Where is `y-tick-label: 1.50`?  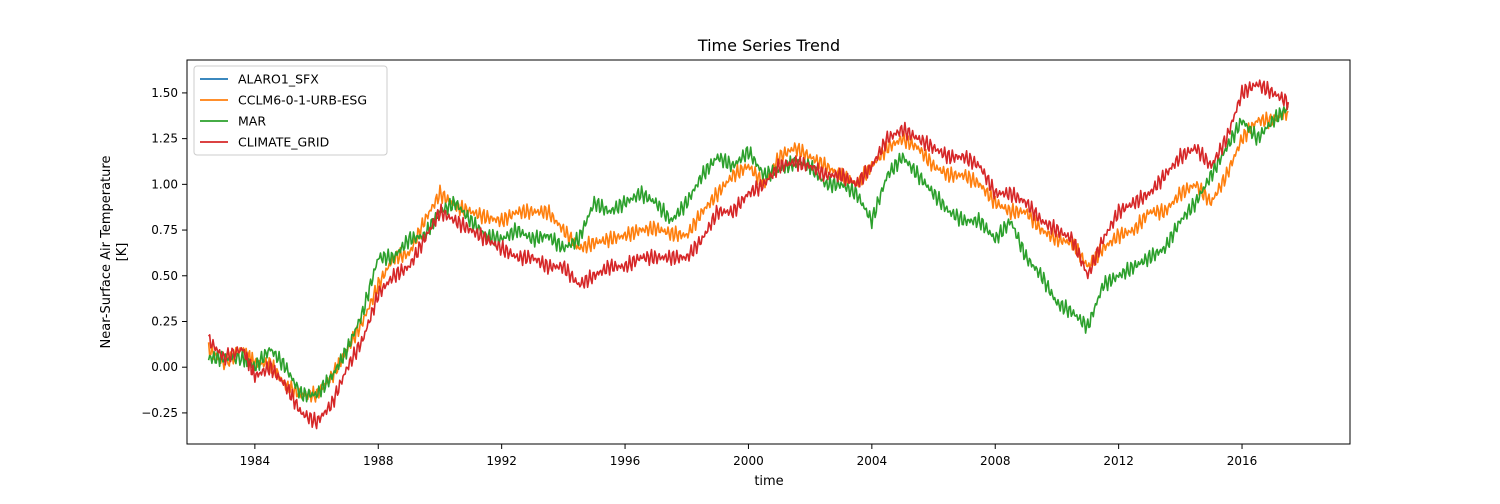 y-tick-label: 1.50 is located at coordinates (164, 93).